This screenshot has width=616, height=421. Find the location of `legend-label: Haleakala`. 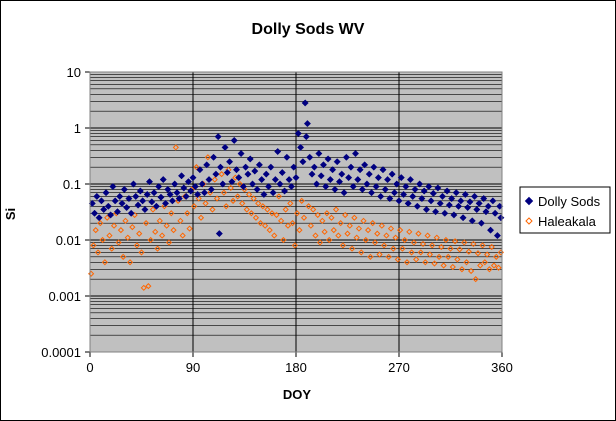

legend-label: Haleakala is located at coordinates (567, 221).